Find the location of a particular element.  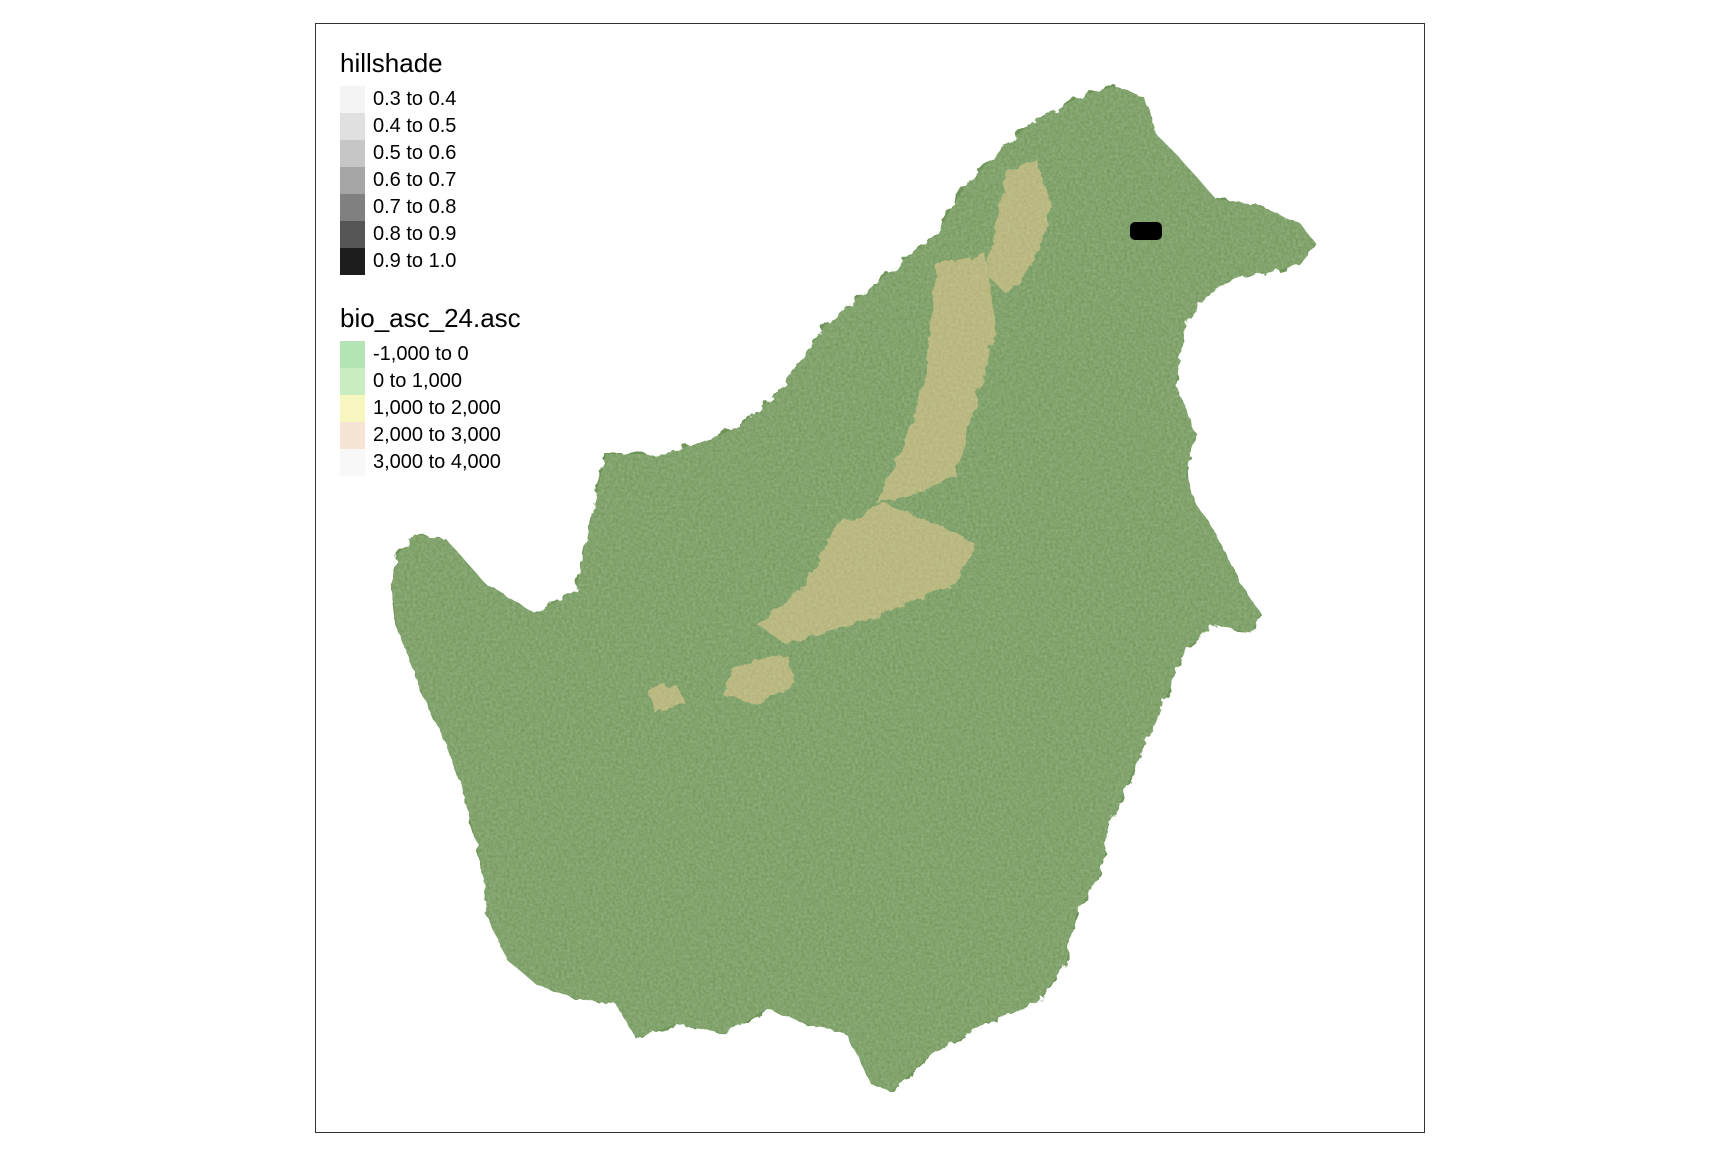

legend-label: 0.9 to 1.0 is located at coordinates (415, 261).